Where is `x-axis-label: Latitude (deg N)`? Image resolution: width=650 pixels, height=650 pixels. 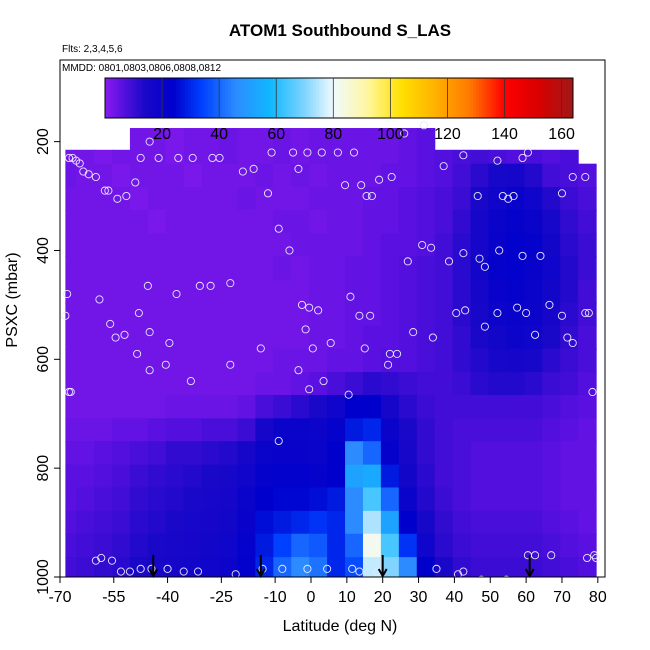 x-axis-label: Latitude (deg N) is located at coordinates (340, 626).